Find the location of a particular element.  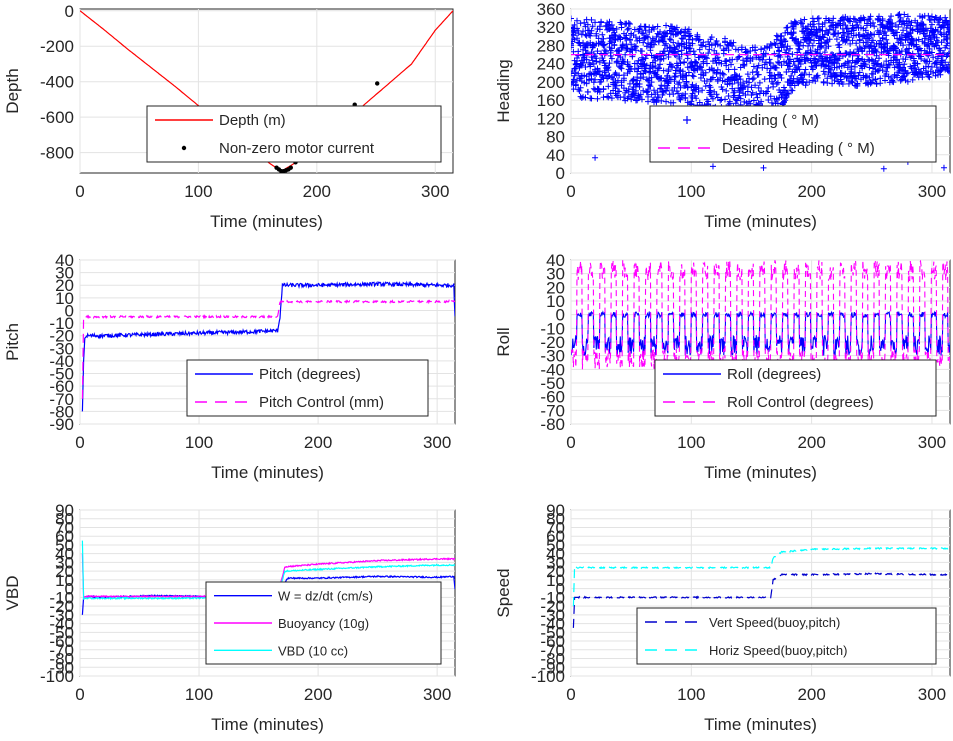

y-tick-label: -50 is located at coordinates (61, 632).